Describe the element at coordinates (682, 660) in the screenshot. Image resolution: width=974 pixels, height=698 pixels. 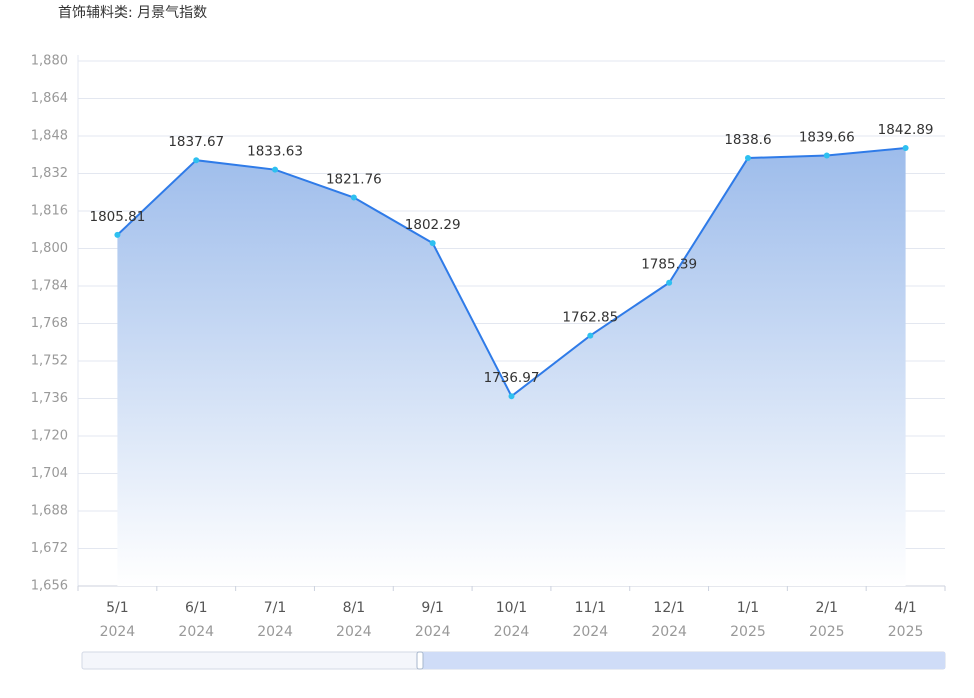
I see `zoom-selection` at that location.